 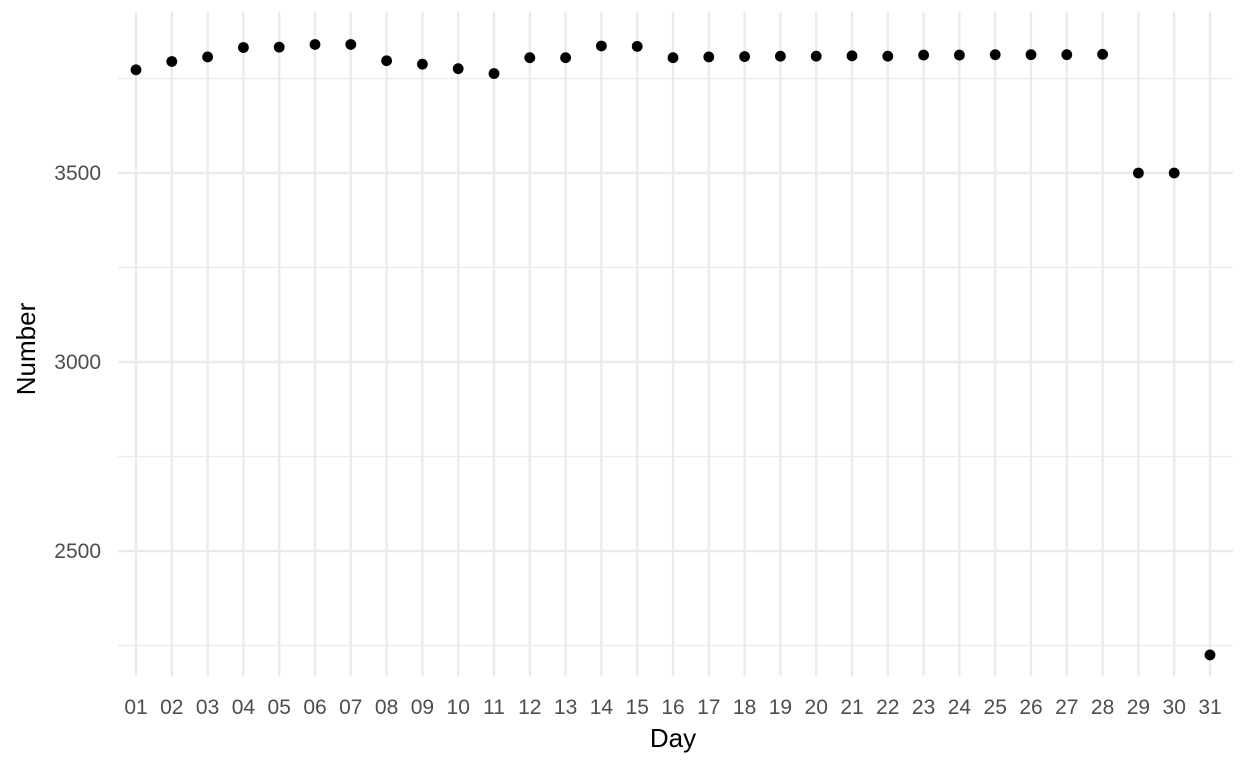 I want to click on x-tick-label: 01, so click(x=135, y=707).